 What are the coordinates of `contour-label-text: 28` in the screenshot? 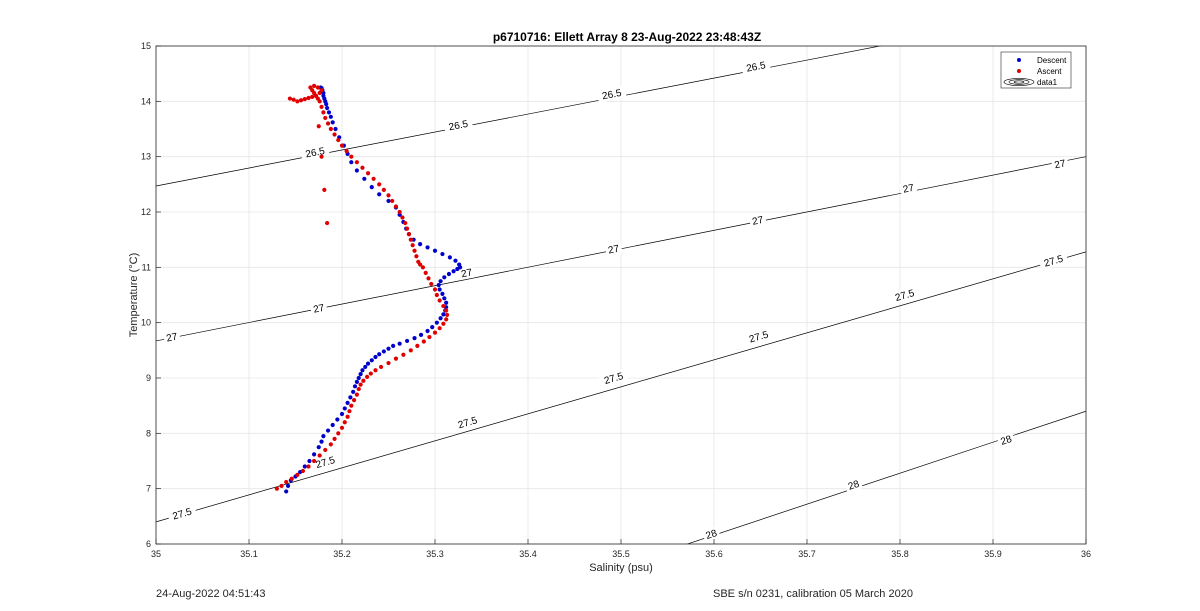 It's located at (1006, 441).